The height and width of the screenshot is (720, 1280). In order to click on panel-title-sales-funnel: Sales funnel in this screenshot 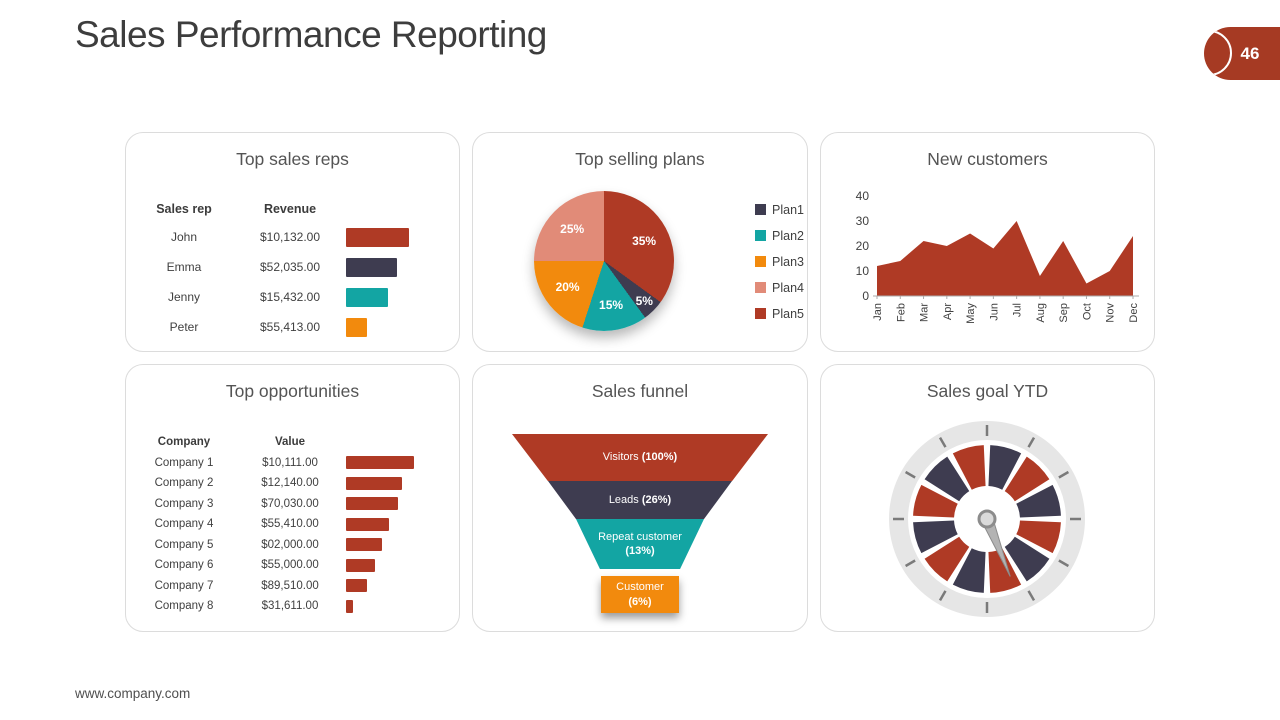, I will do `click(640, 391)`.